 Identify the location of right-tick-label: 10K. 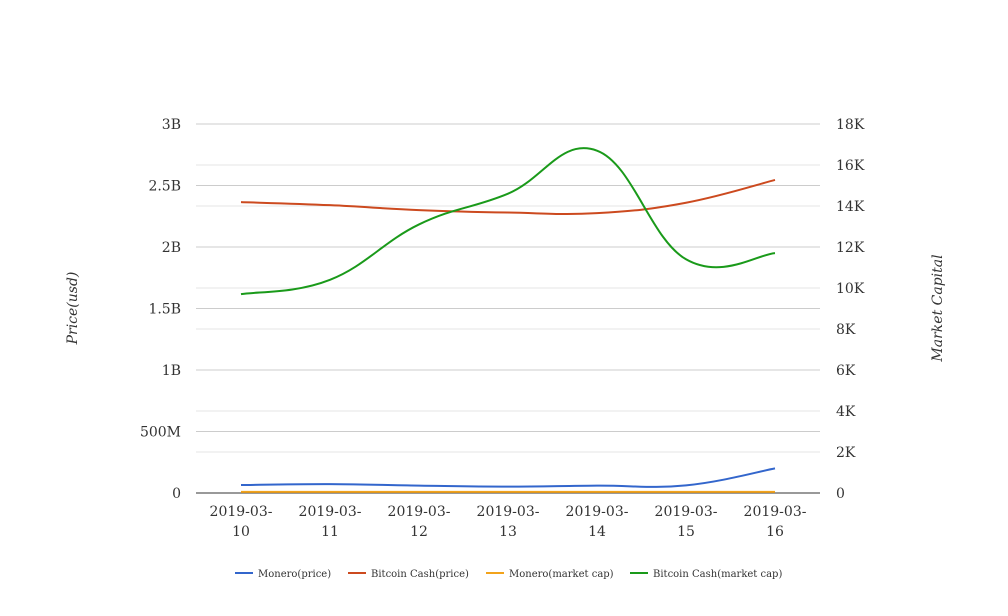
(850, 289).